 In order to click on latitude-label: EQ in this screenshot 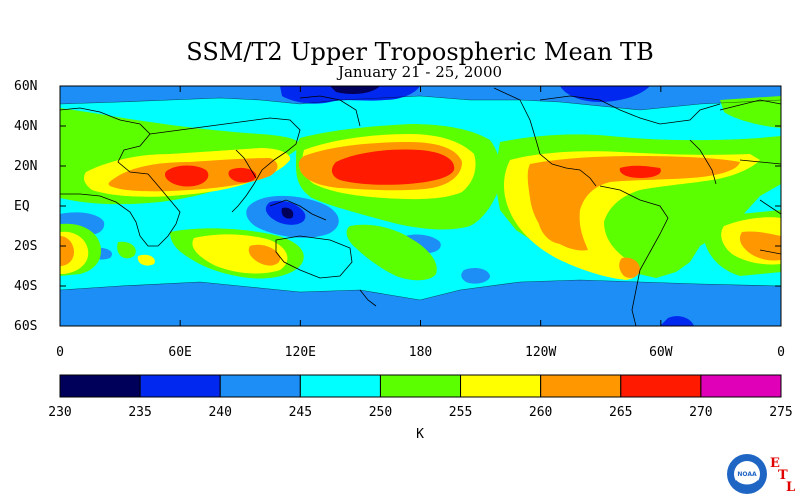, I will do `click(22, 206)`.